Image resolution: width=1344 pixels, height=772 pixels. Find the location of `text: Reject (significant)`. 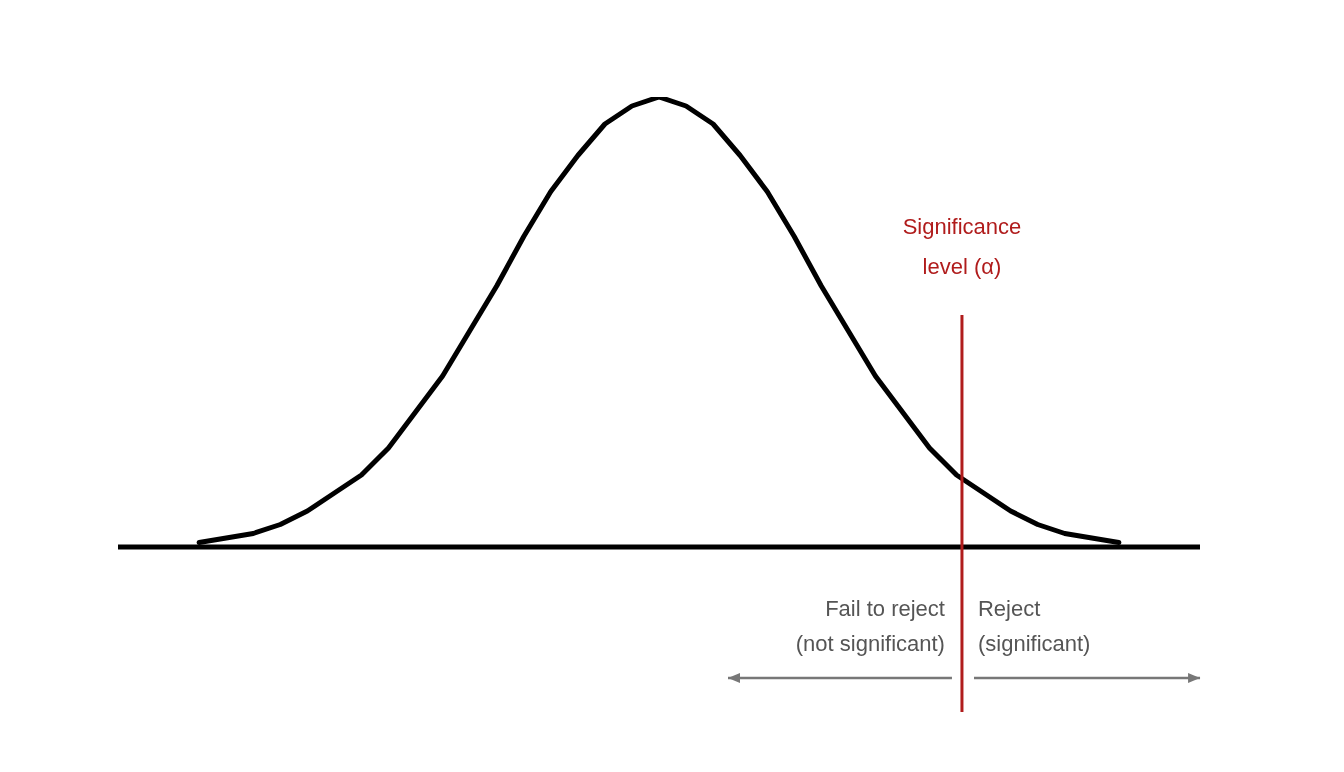

text: Reject (significant) is located at coordinates (1034, 626).